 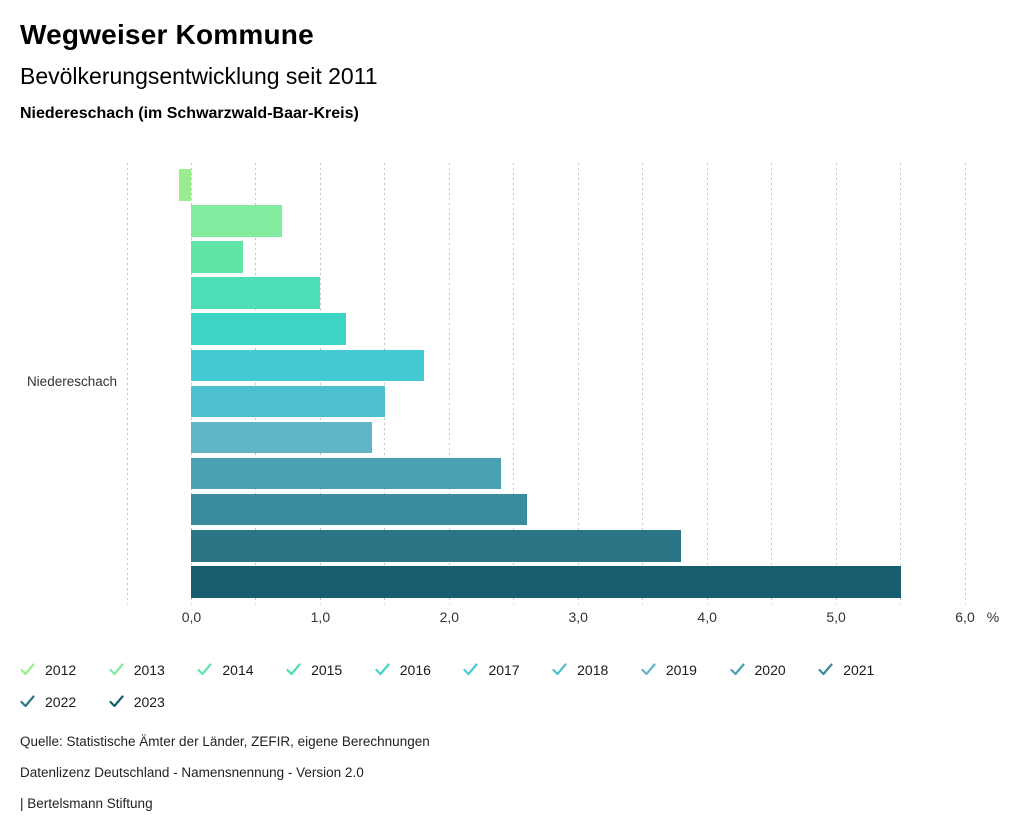 What do you see at coordinates (236, 221) in the screenshot?
I see `bar-2013` at bounding box center [236, 221].